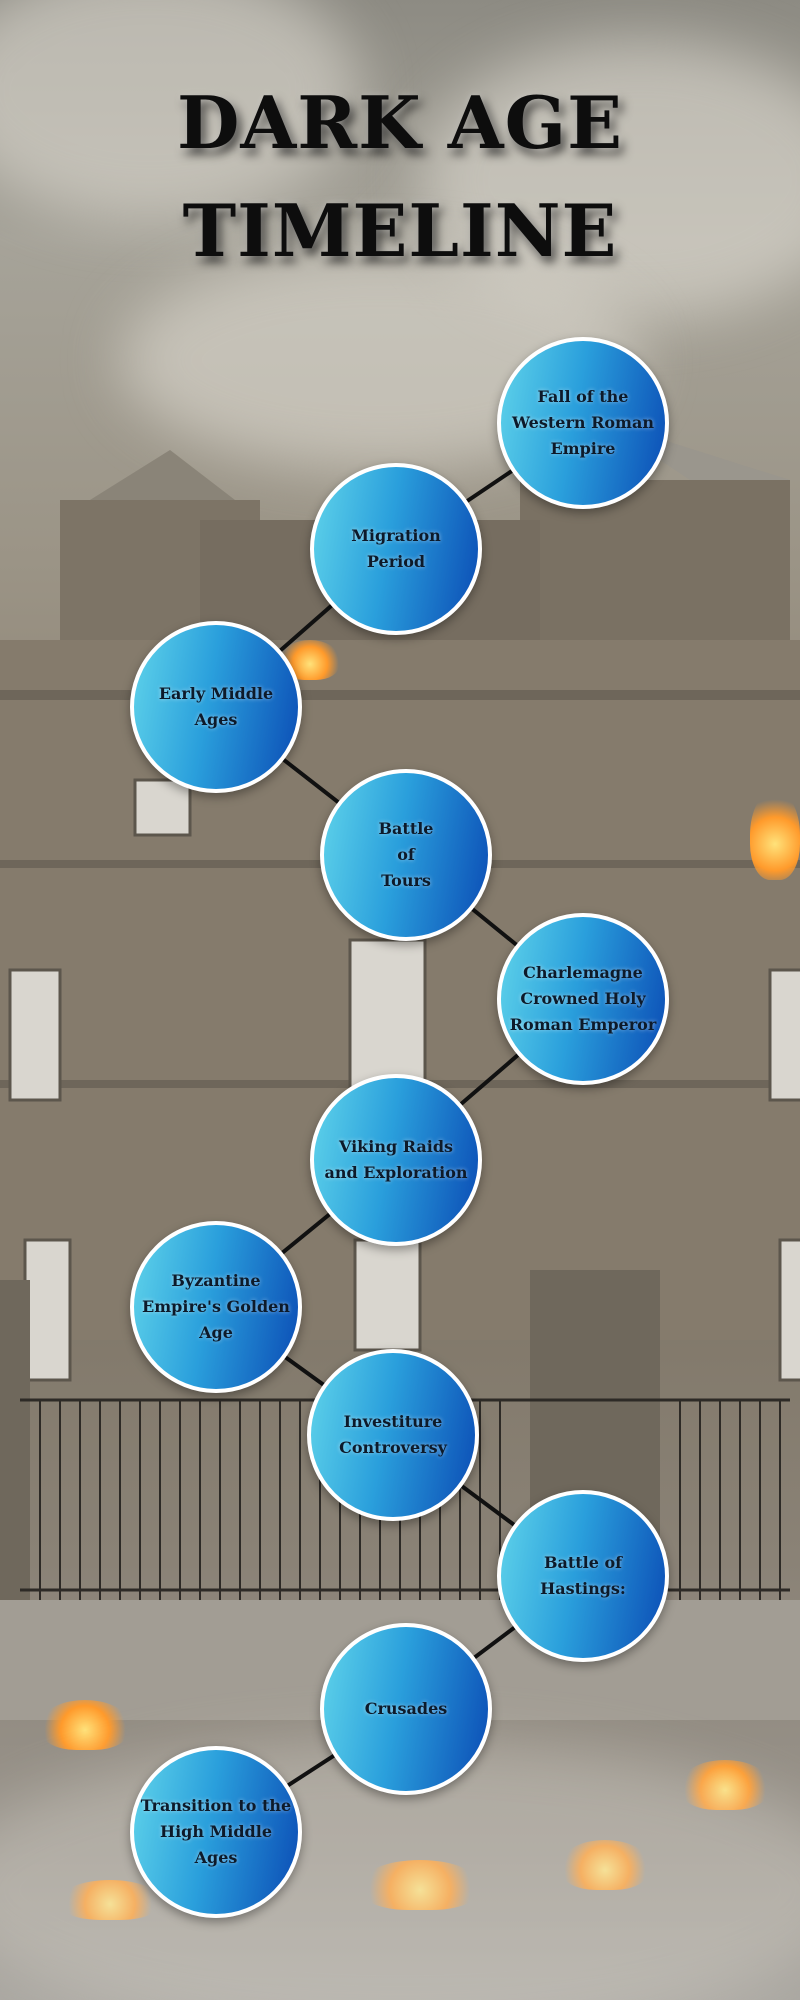 The height and width of the screenshot is (2000, 800). I want to click on timeline-node-high-middle-ages: Transition to the High Middle Ages, so click(216, 1832).